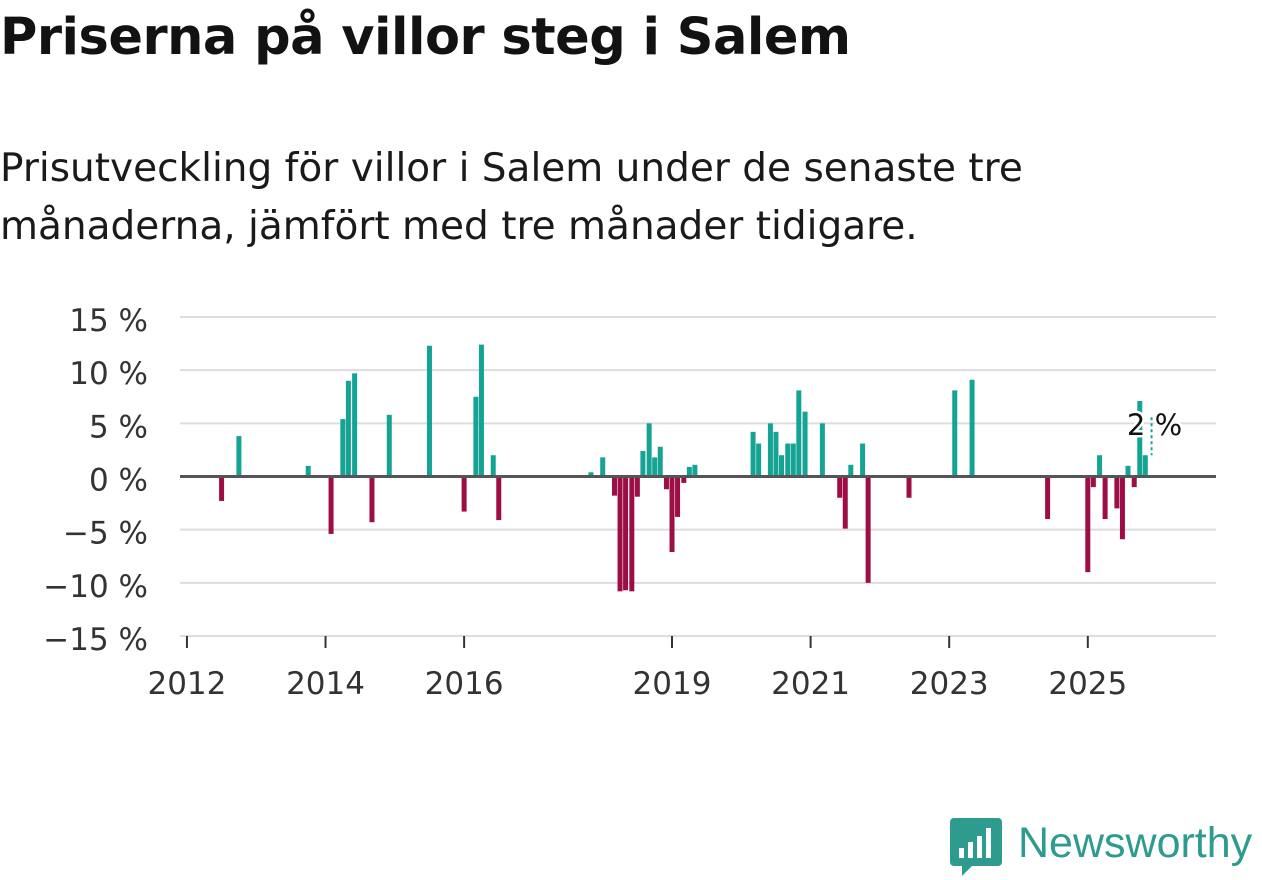 Image resolution: width=1262 pixels, height=880 pixels. I want to click on last-value-annotation: 2 %, so click(1154, 431).